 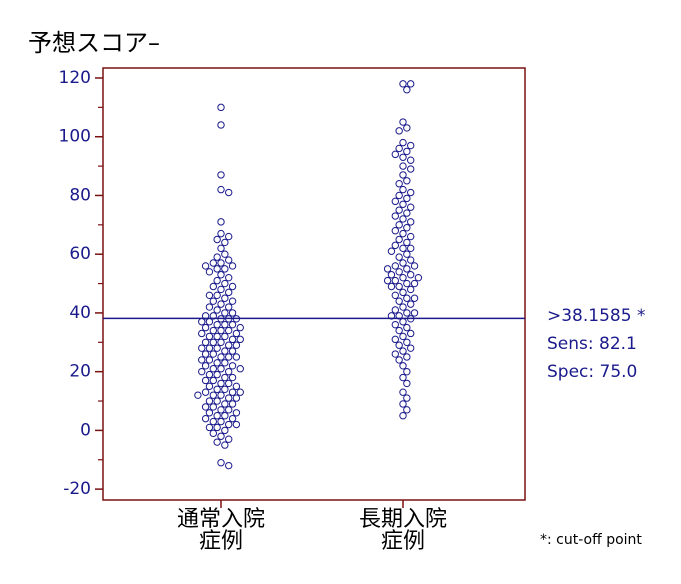 What do you see at coordinates (592, 372) in the screenshot?
I see `spec-label: Spec: 75.0` at bounding box center [592, 372].